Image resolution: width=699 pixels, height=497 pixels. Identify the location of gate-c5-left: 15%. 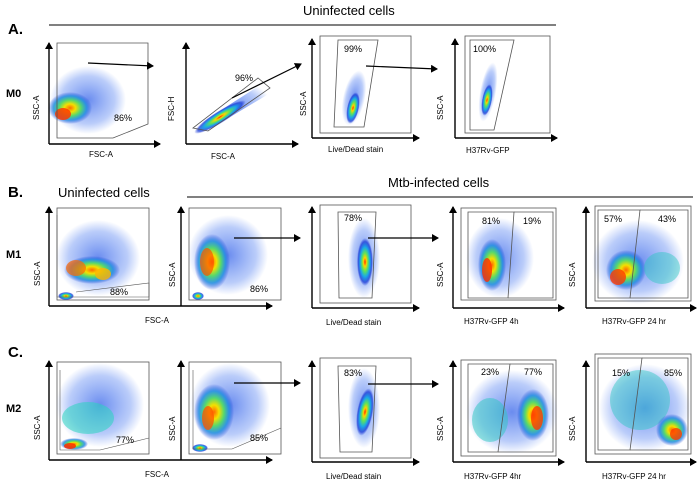
(621, 373).